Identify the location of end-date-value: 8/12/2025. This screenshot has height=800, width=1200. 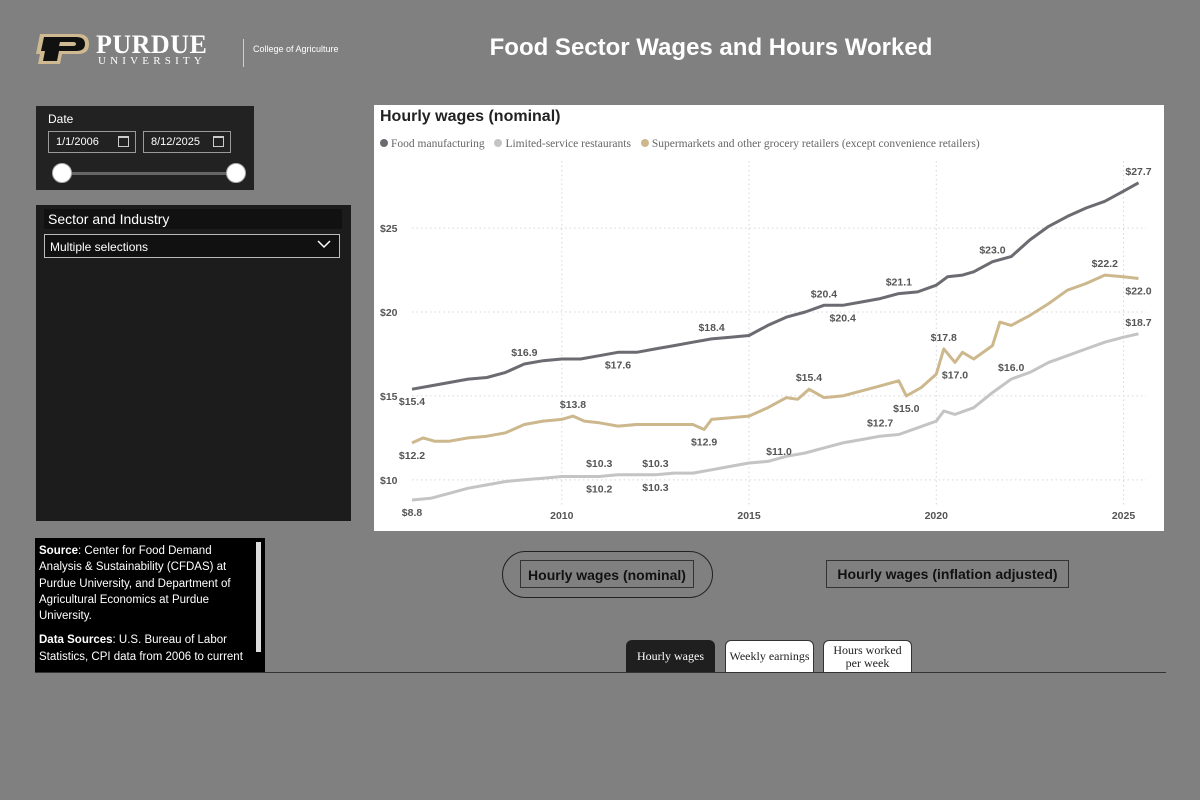
(175, 142).